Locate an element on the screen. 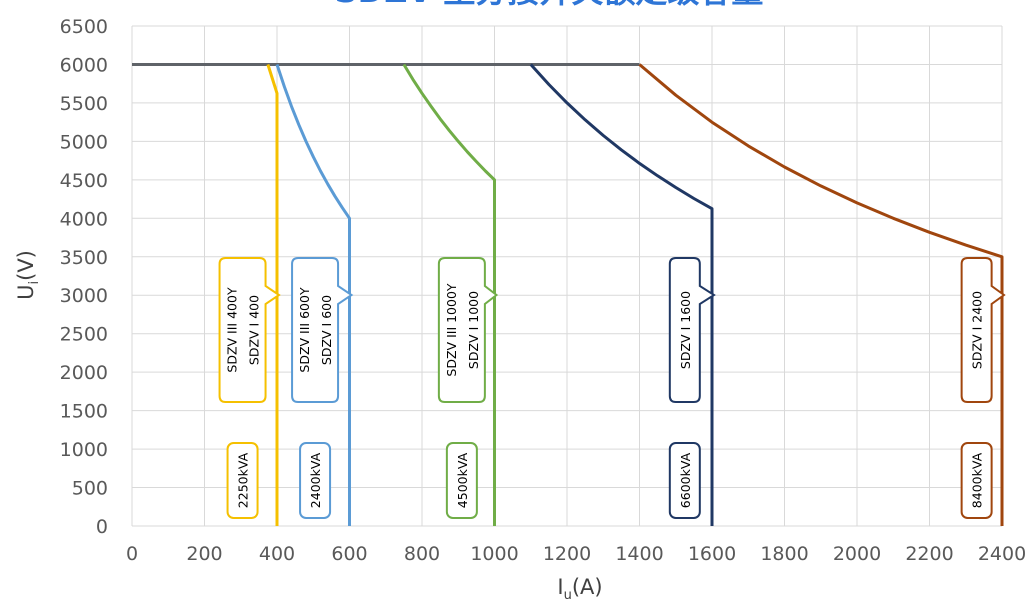 The height and width of the screenshot is (602, 1028). model-label: SDZV I 1600 is located at coordinates (685, 330).